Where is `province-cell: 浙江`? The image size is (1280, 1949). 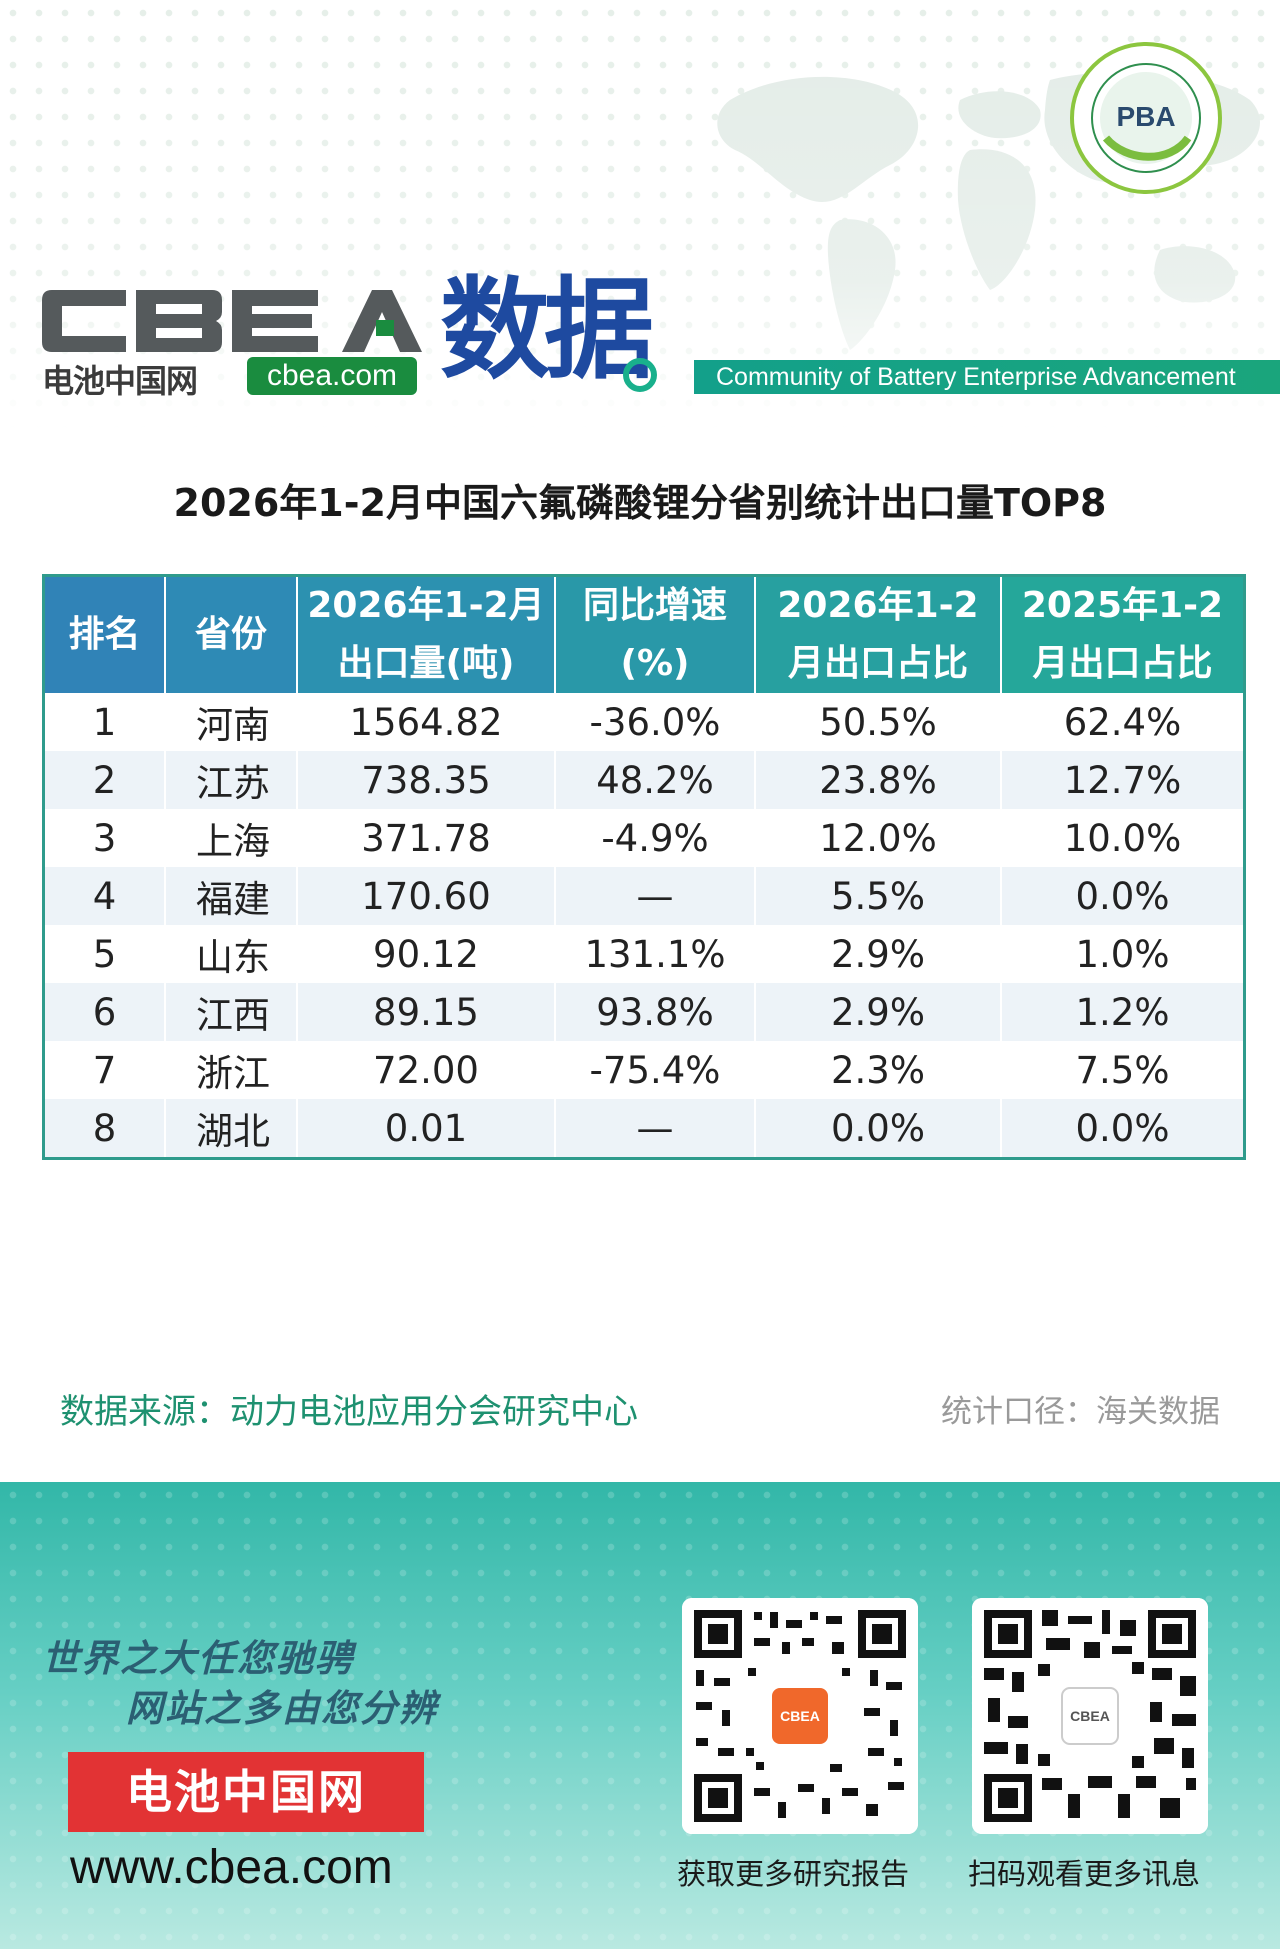
province-cell: 浙江 is located at coordinates (231, 1070).